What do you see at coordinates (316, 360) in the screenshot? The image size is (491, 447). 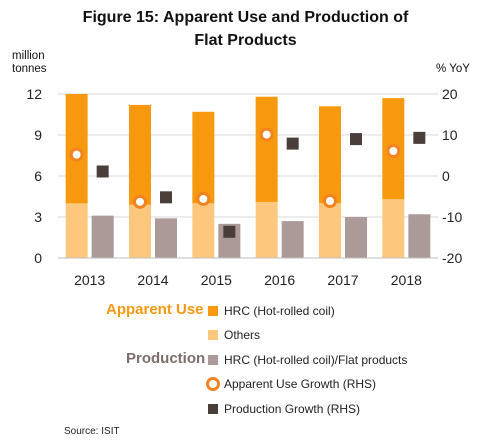 I see `legend-label-production-hrc: HRC (Hot-rolled coil)/Flat products` at bounding box center [316, 360].